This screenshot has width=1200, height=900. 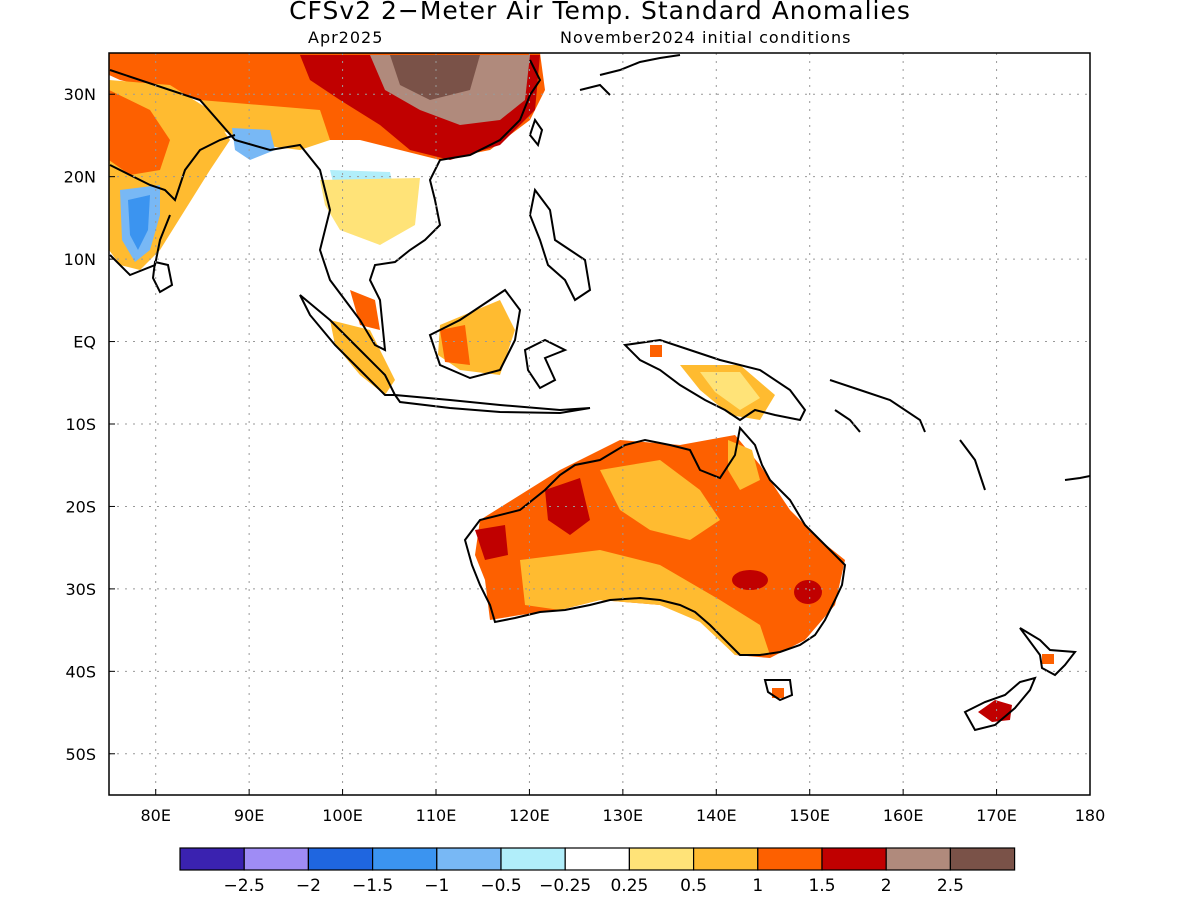 What do you see at coordinates (706, 37) in the screenshot?
I see `initial-conditions-label: November2024 initial conditions` at bounding box center [706, 37].